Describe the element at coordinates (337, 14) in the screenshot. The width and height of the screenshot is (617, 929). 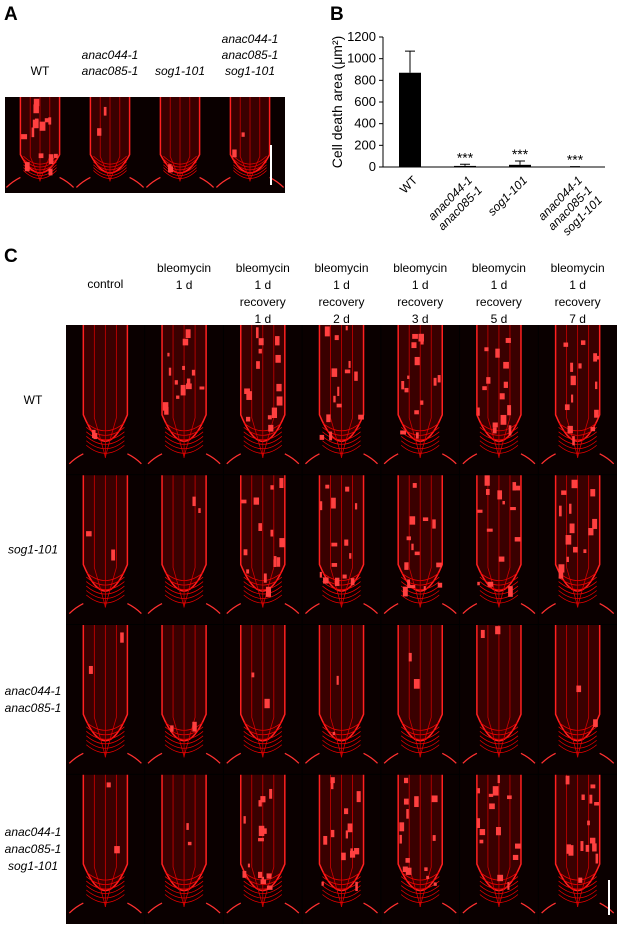
I see `panel-label: B` at that location.